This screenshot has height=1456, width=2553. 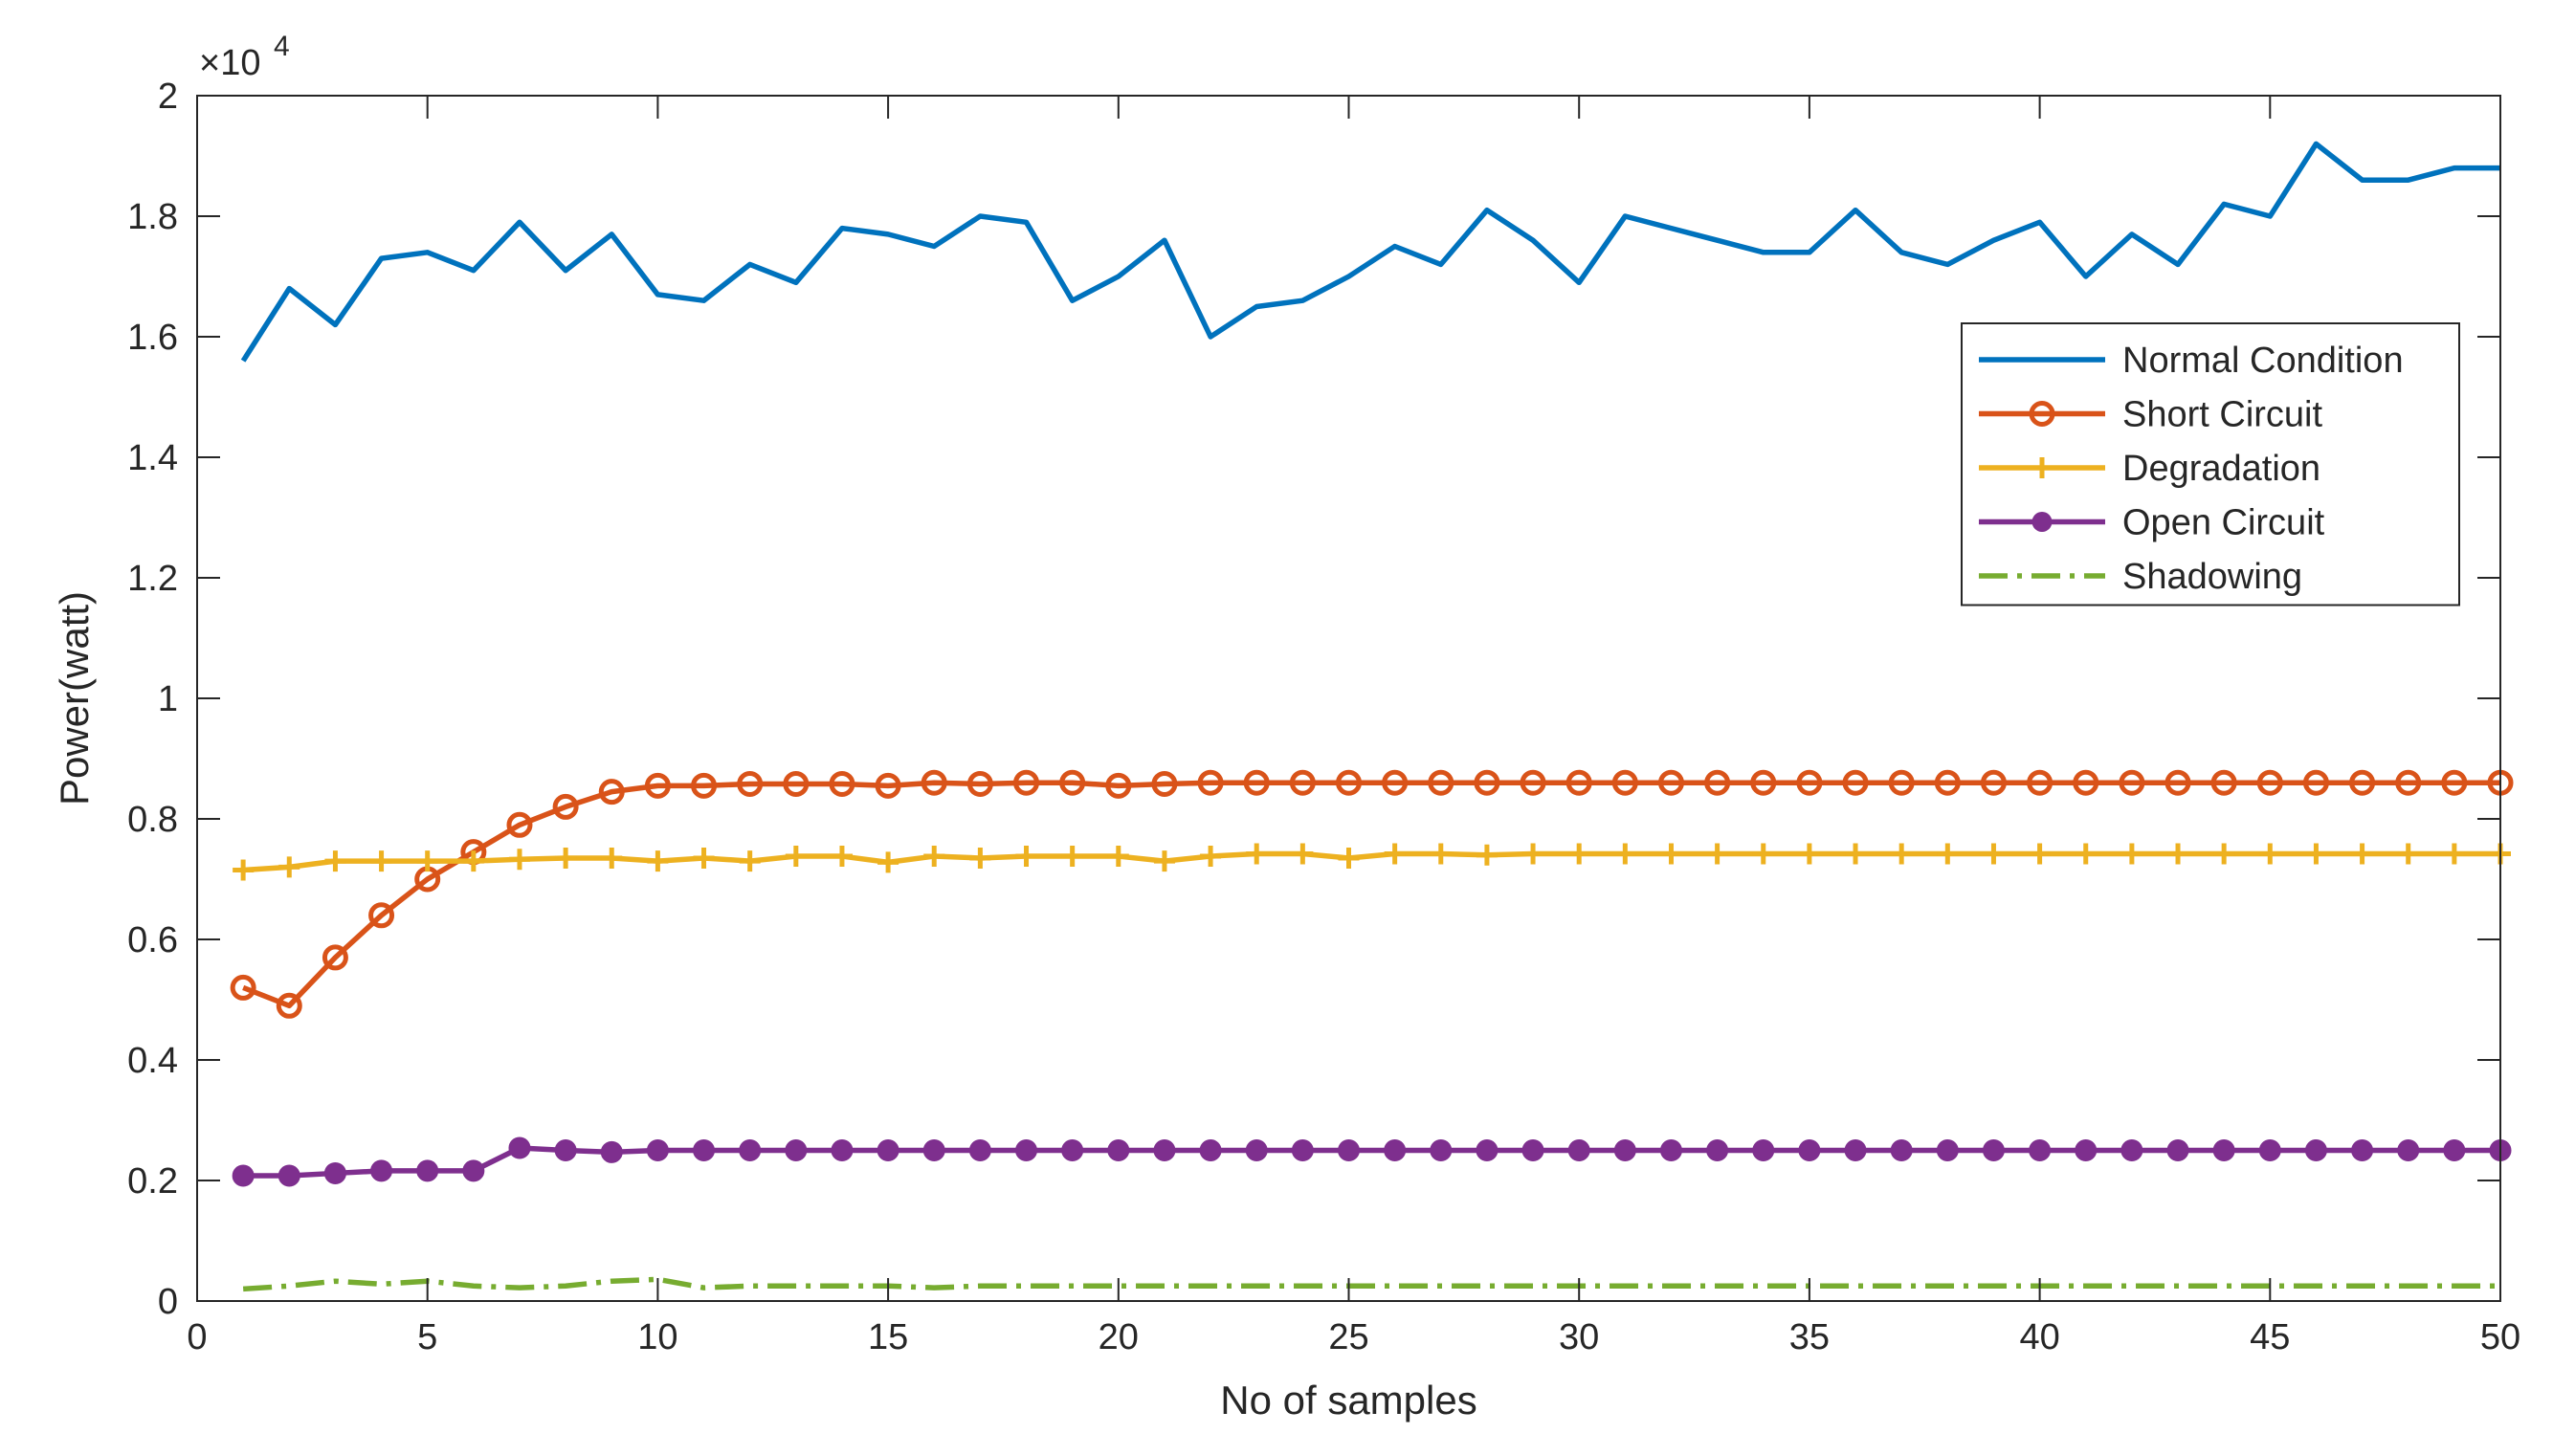 I want to click on legend-swatch-marker, so click(x=2042, y=468).